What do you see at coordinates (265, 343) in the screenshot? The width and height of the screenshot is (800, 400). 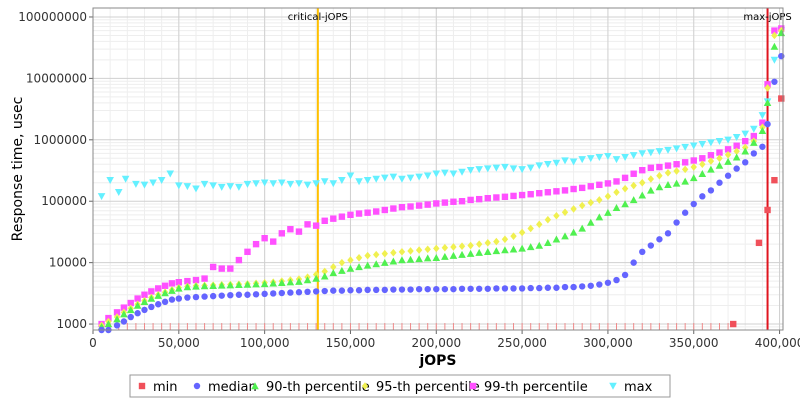 I see `x-tick-label: 100,000` at bounding box center [265, 343].